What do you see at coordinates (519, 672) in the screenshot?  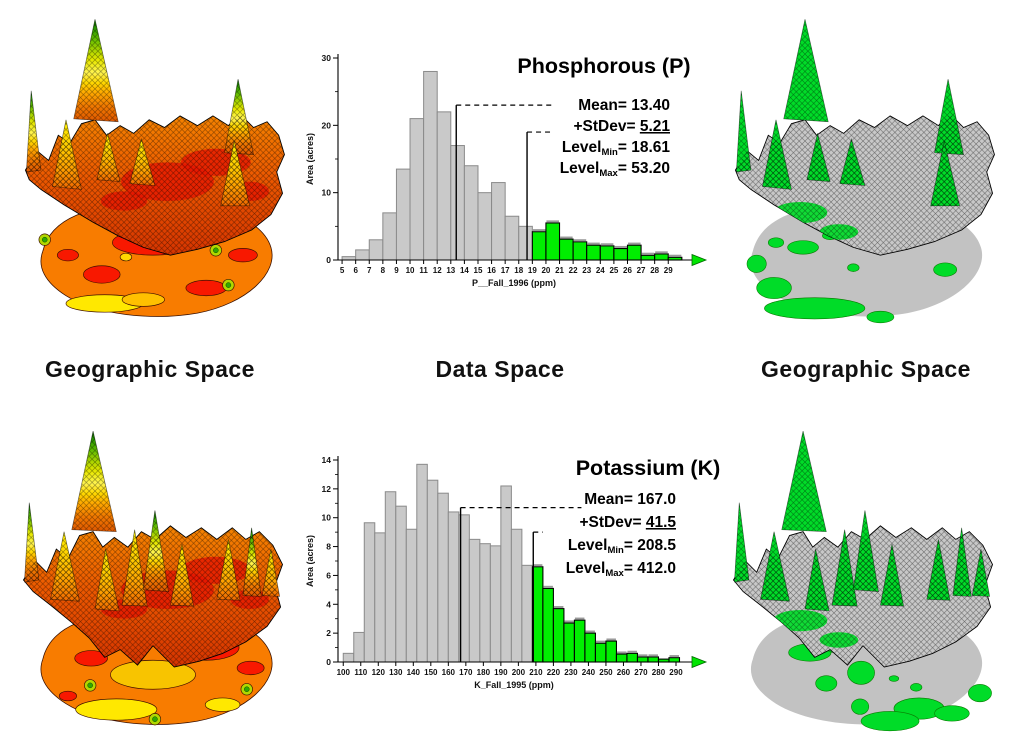 I see `x-tick-label: 200` at bounding box center [519, 672].